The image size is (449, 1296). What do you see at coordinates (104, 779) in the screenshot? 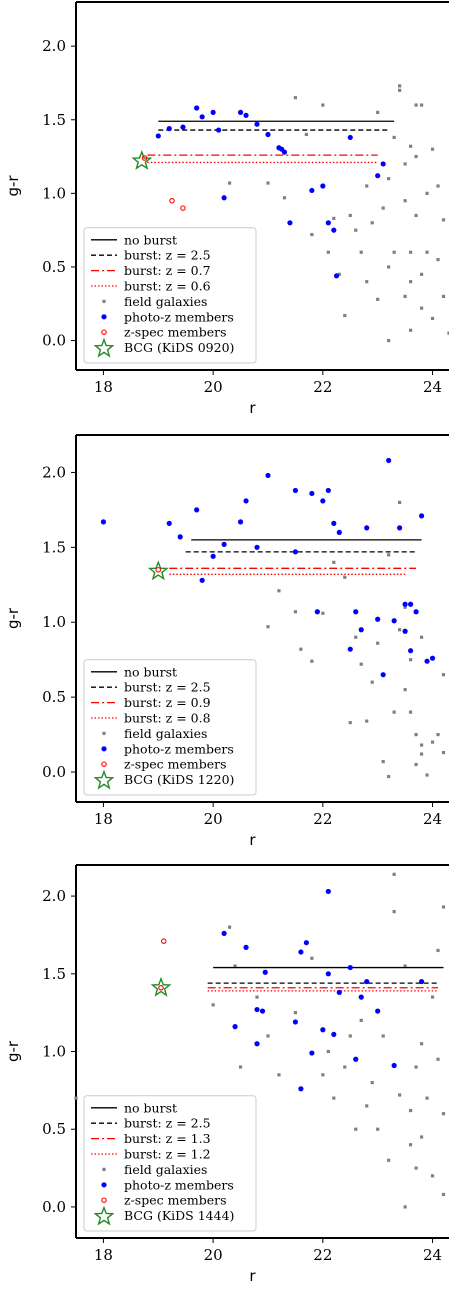
I see `legend-bcg-swatch` at bounding box center [104, 779].